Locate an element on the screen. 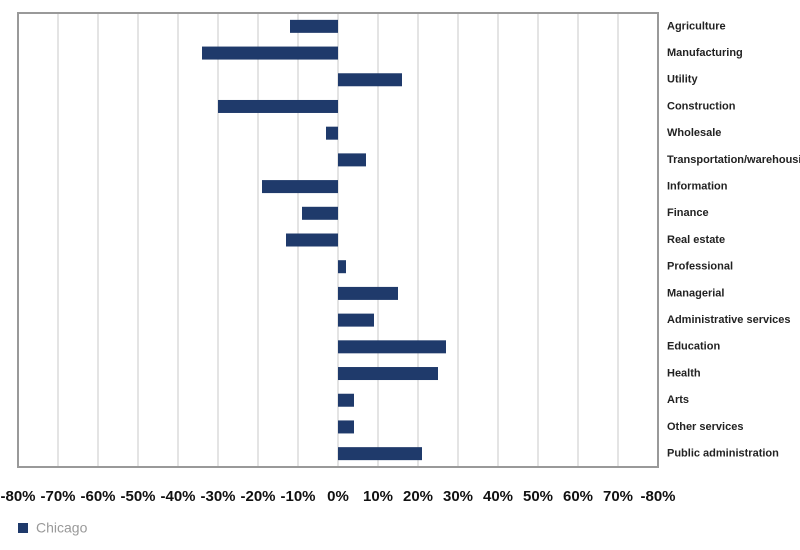 The width and height of the screenshot is (800, 550). category-label: Transportation/warehousing is located at coordinates (733, 160).